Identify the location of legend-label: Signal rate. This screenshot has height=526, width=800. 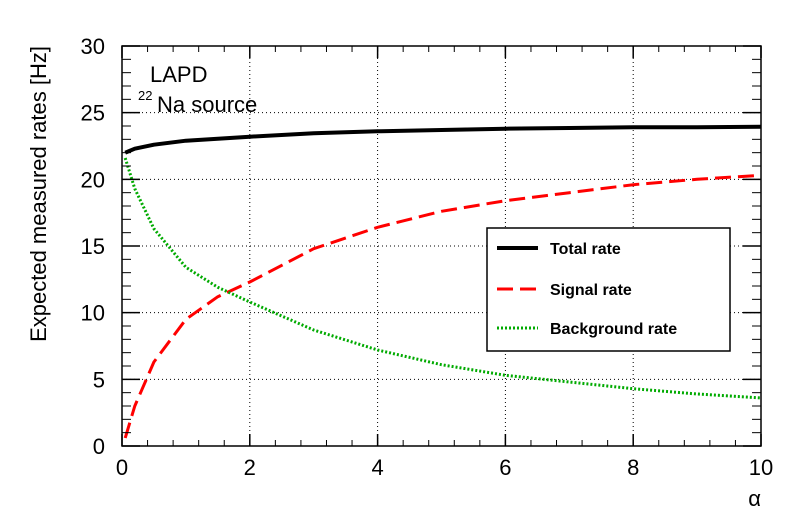
(591, 290).